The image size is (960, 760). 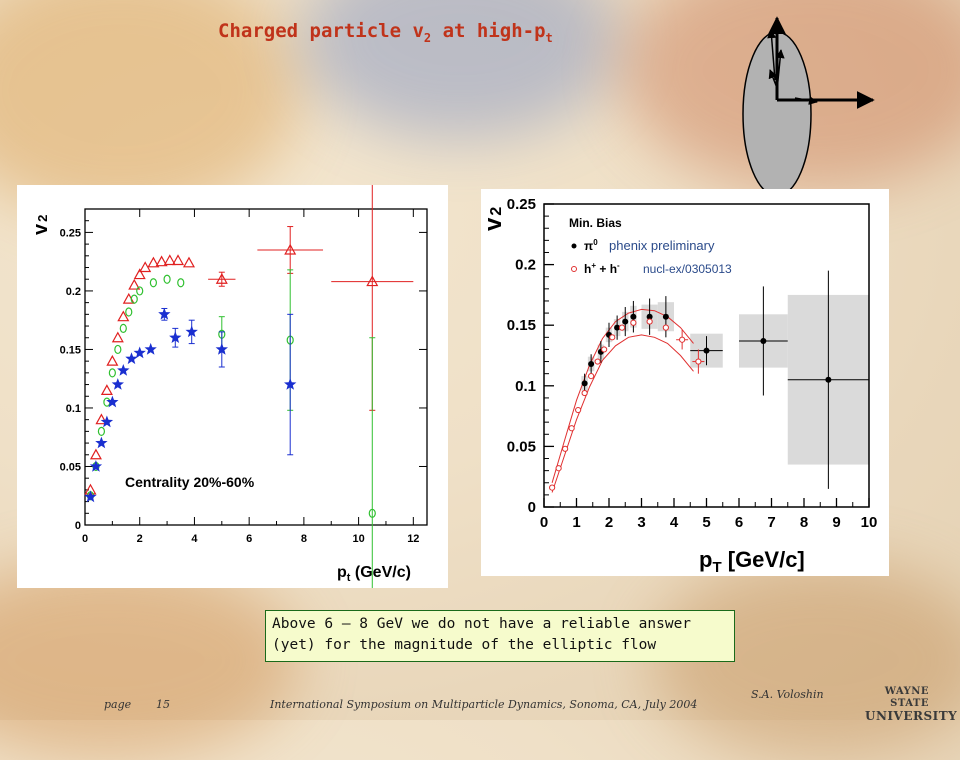 I want to click on y-tick-label: 0.2, so click(x=525, y=265).